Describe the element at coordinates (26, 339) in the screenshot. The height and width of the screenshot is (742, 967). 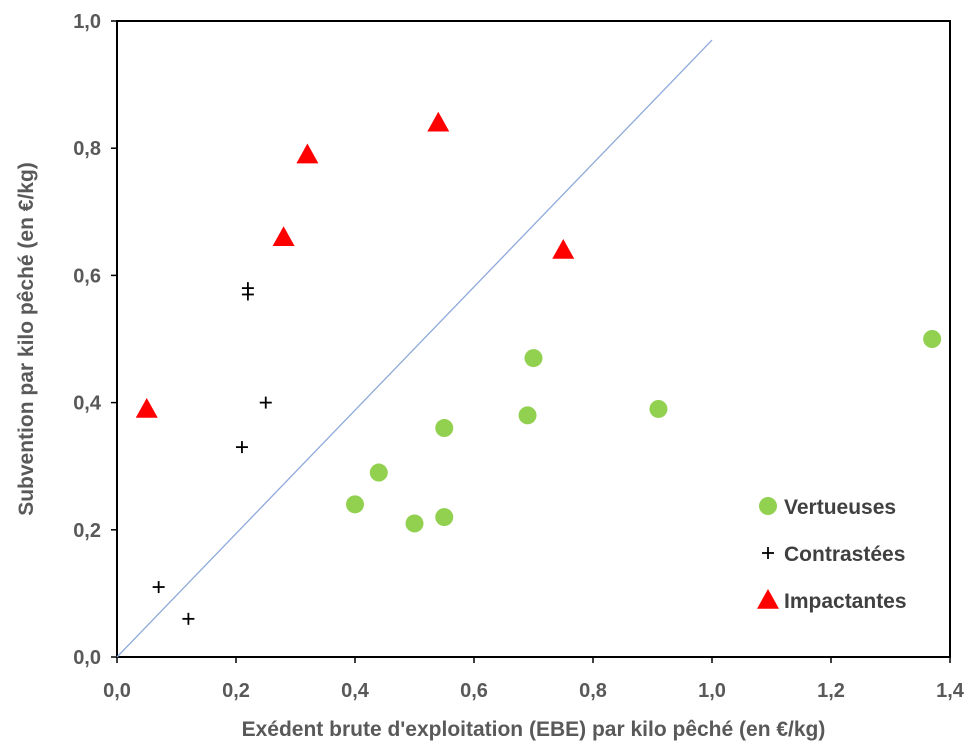
I see `y-axis-title: Subvention par kilo pêché (en €/kg)` at that location.